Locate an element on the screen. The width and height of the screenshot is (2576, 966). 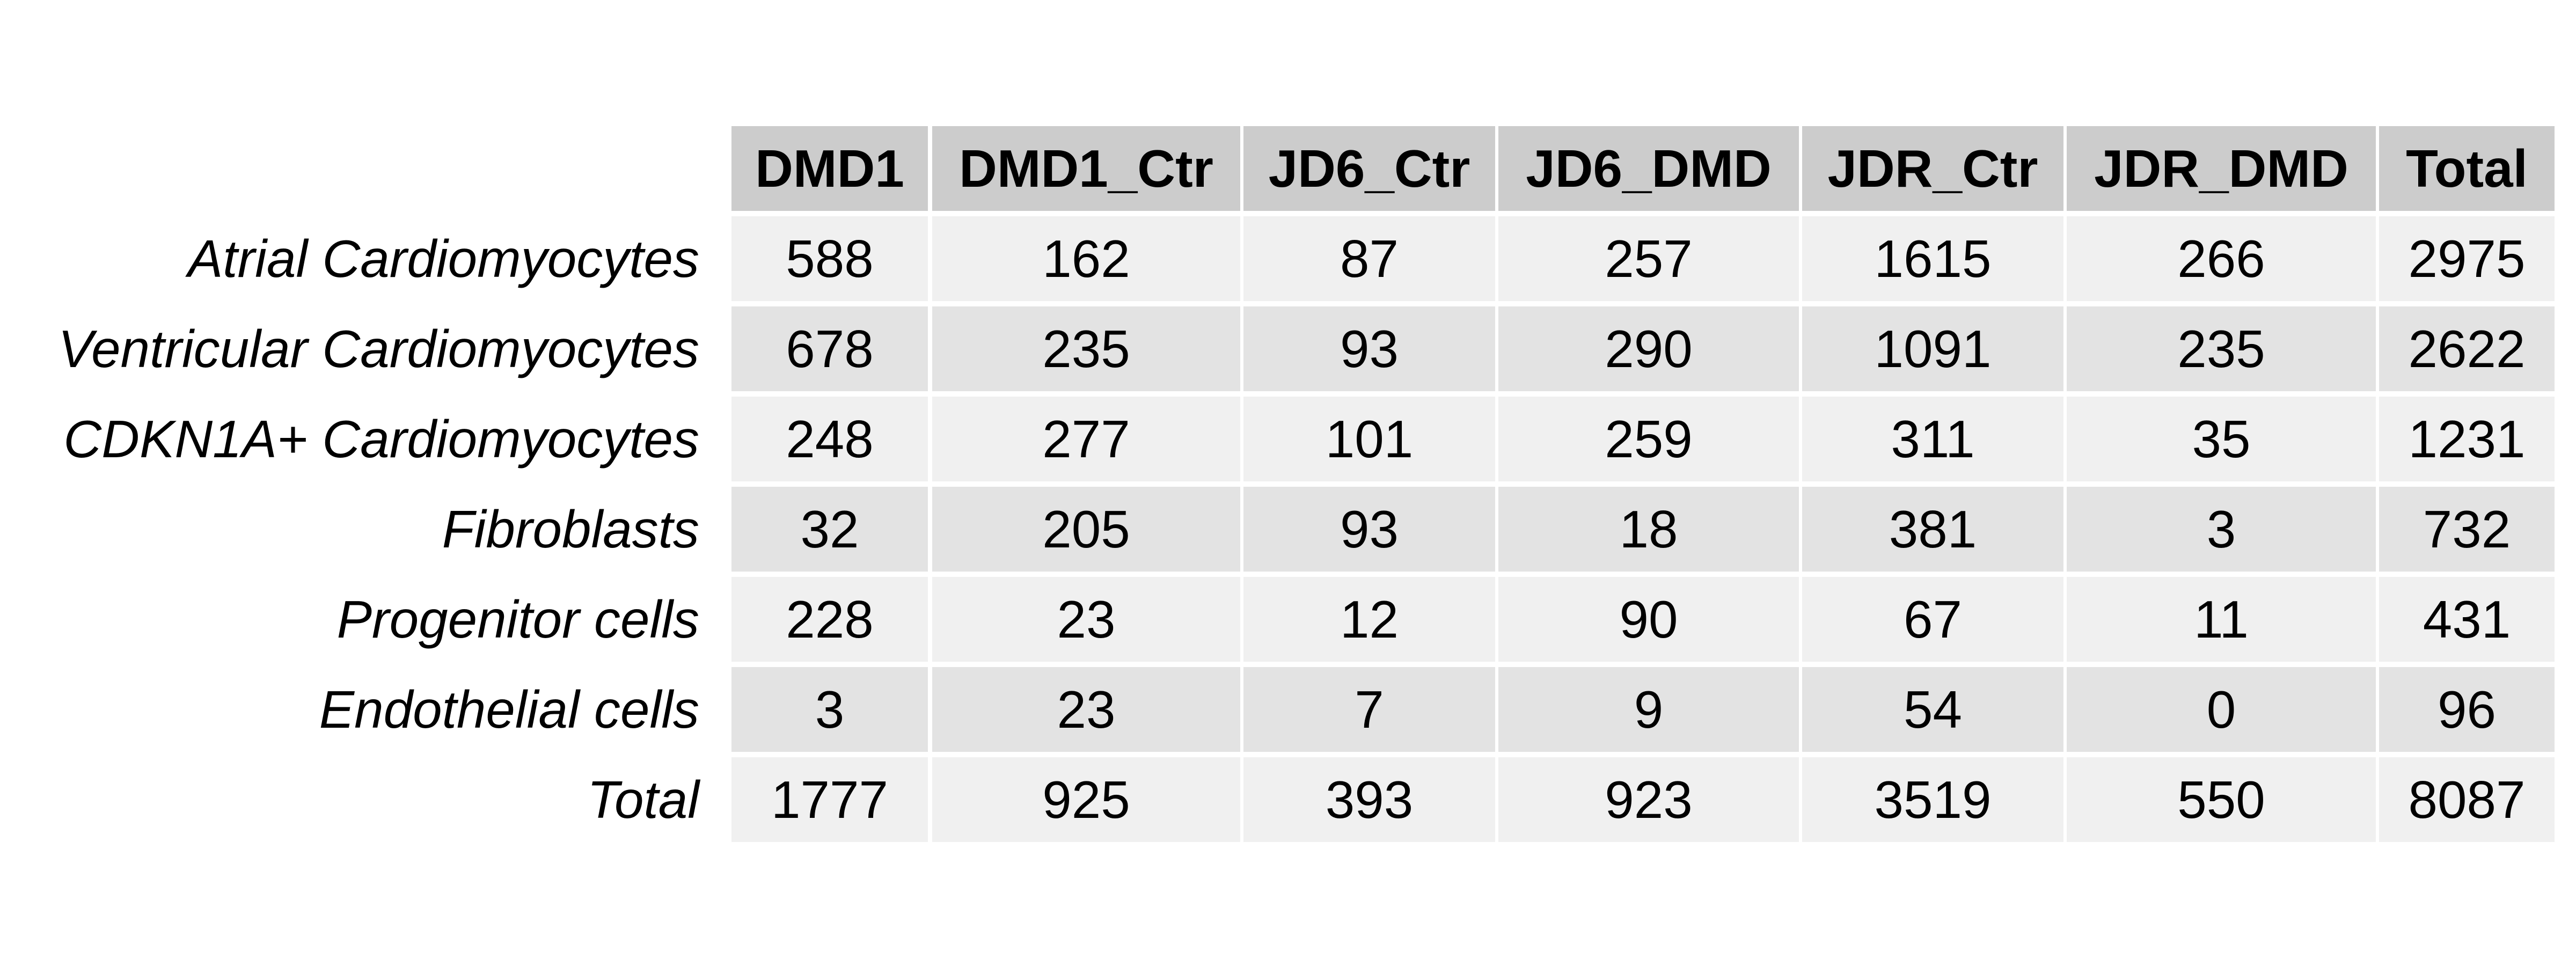
table-cell: 923 is located at coordinates (1648, 799).